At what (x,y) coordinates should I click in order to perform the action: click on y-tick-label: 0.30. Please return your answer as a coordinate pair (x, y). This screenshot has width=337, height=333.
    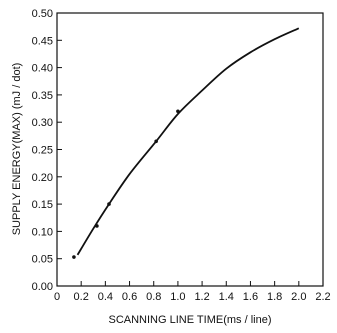
    Looking at the image, I should click on (42, 123).